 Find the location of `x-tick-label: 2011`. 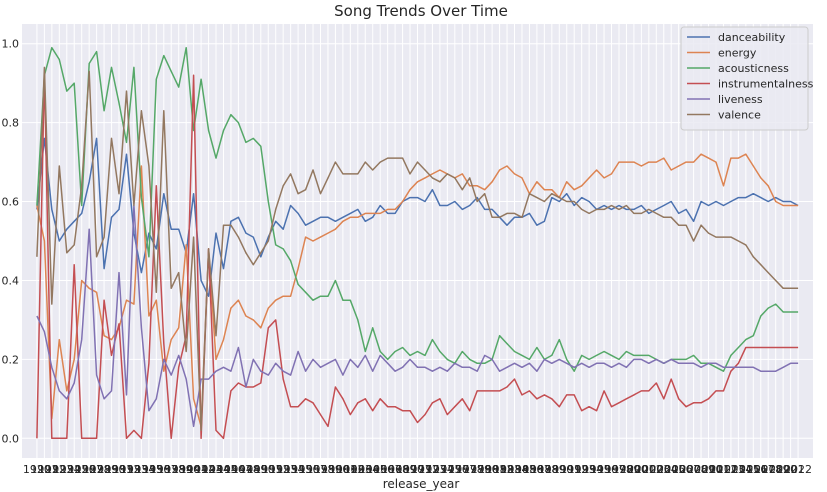

x-tick-label: 2011 is located at coordinates (716, 469).